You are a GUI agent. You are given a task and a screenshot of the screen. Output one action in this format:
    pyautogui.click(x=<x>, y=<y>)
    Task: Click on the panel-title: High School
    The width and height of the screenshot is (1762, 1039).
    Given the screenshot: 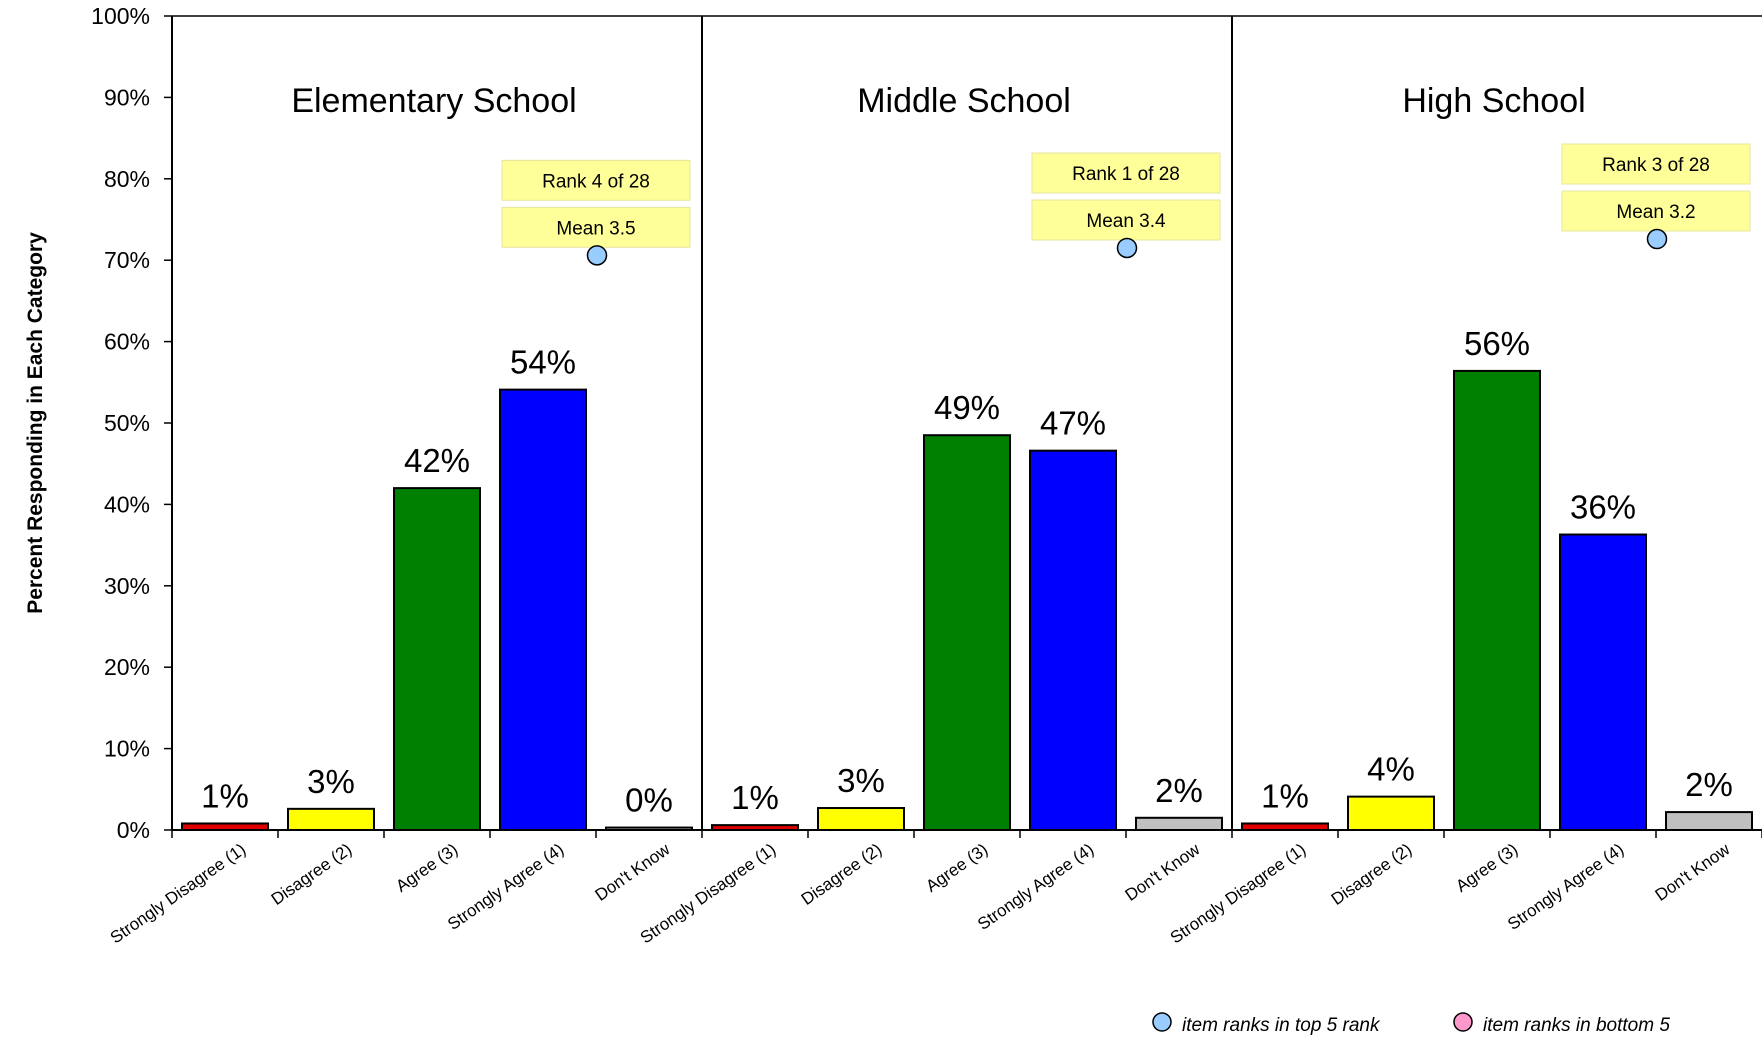 What is the action you would take?
    pyautogui.click(x=1493, y=101)
    